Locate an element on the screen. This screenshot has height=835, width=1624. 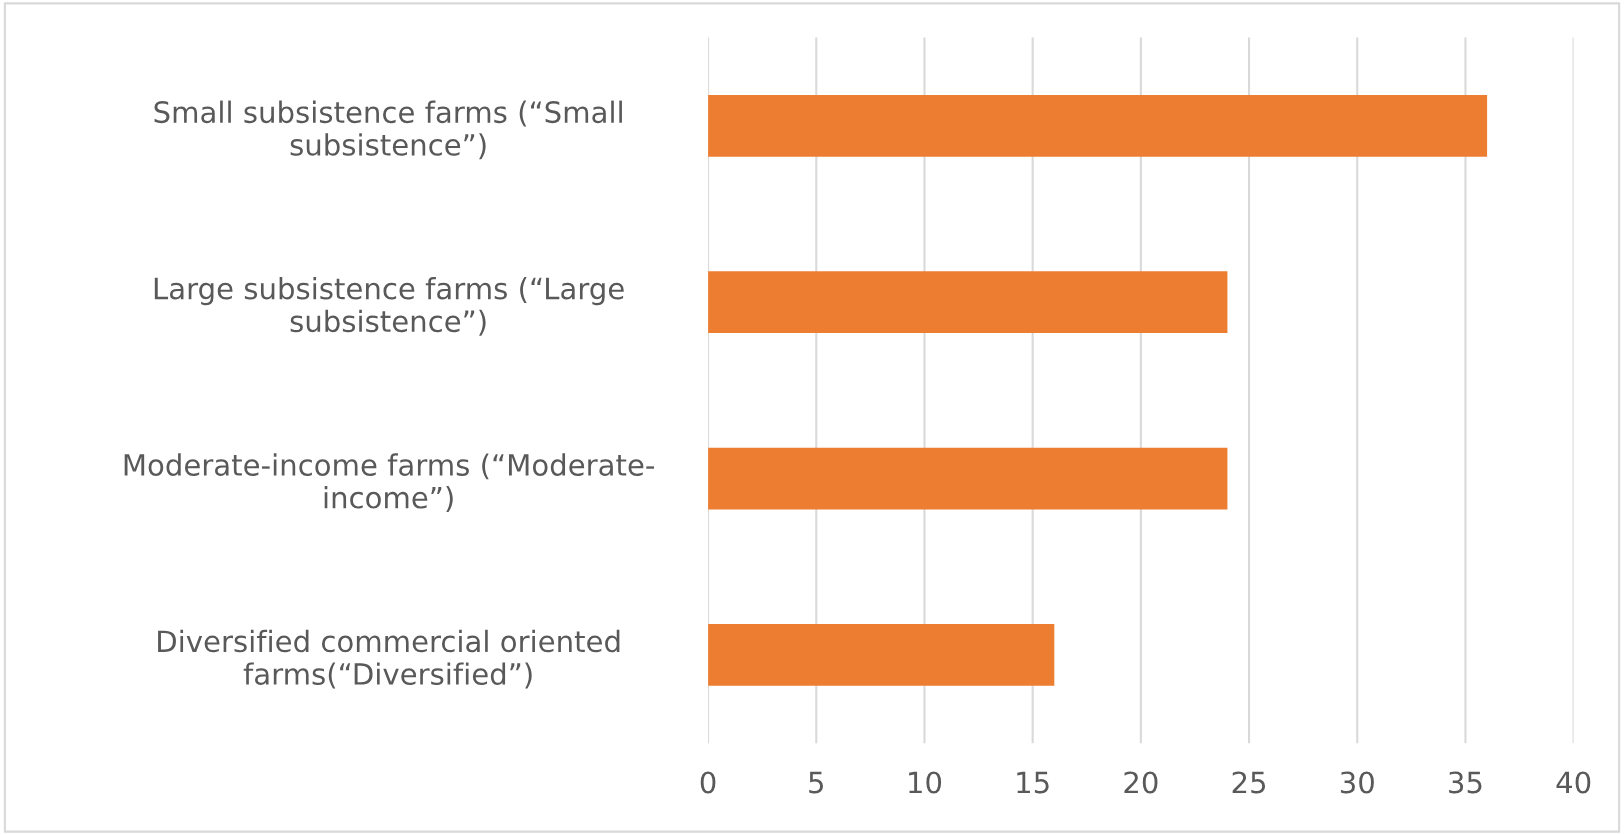
x-tick-label: 10 is located at coordinates (925, 782).